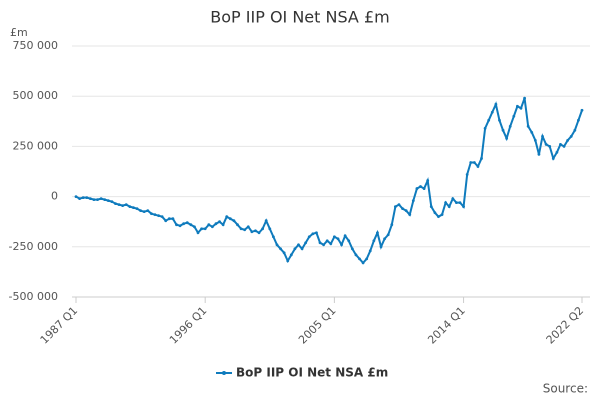  Describe the element at coordinates (565, 389) in the screenshot. I see `source: Source:` at that location.